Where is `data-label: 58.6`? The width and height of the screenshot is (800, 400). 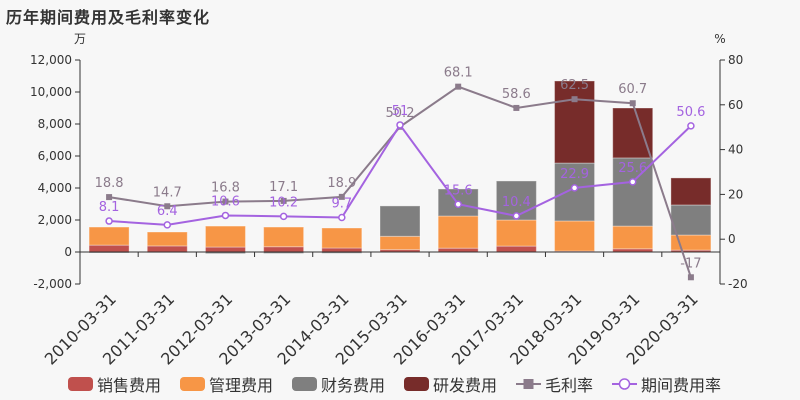 data-label: 58.6 is located at coordinates (516, 94).